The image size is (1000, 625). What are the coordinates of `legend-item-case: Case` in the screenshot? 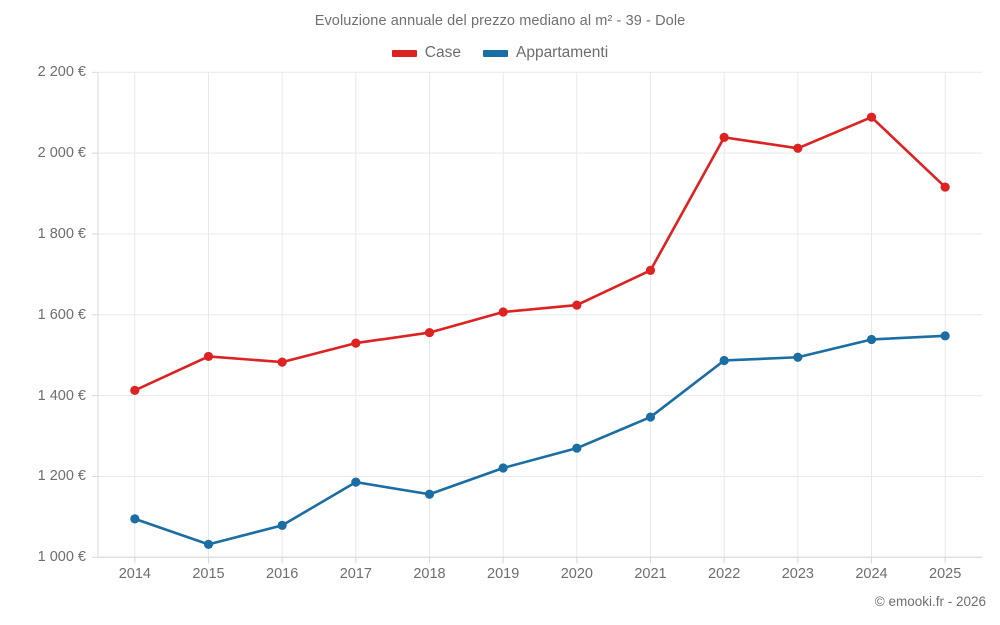 It's located at (426, 53).